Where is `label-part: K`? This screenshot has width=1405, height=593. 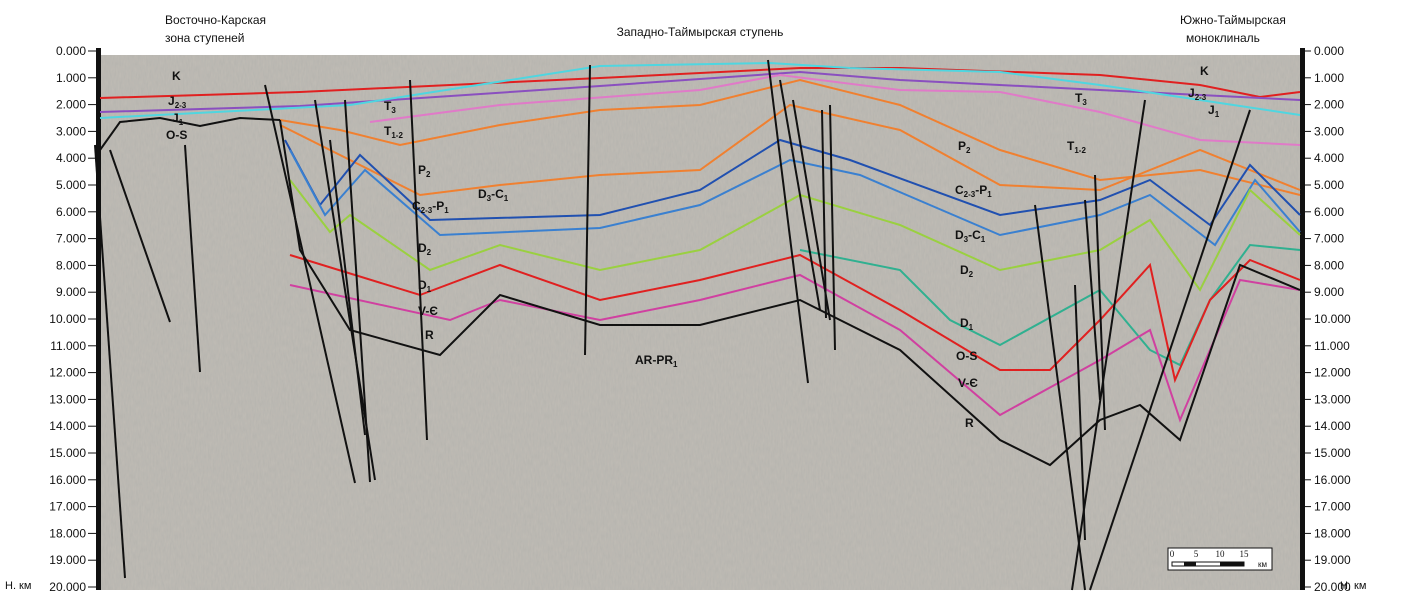 label-part: K is located at coordinates (1204, 71).